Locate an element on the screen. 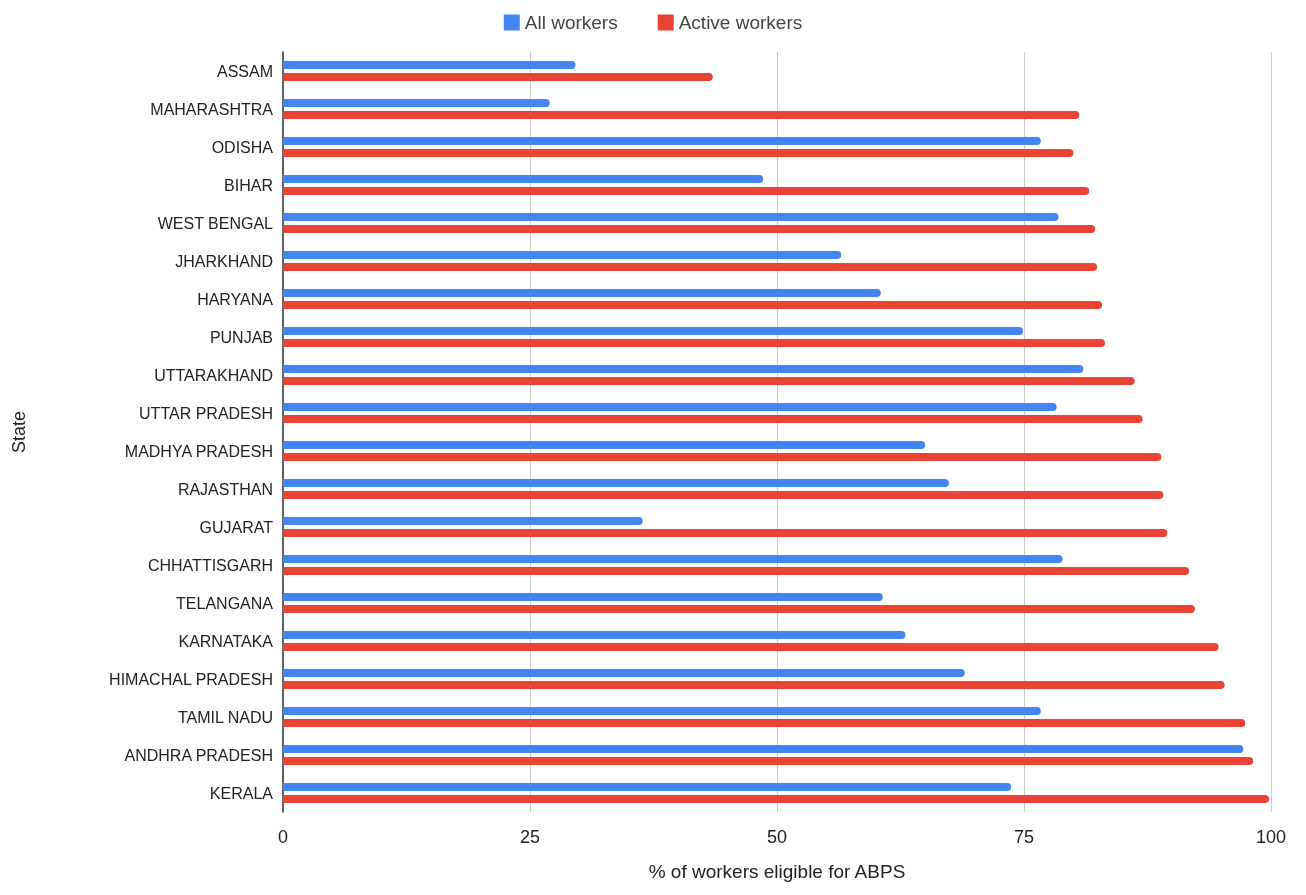 Image resolution: width=1306 pixels, height=895 pixels. x-tick-label: 50 is located at coordinates (777, 837).